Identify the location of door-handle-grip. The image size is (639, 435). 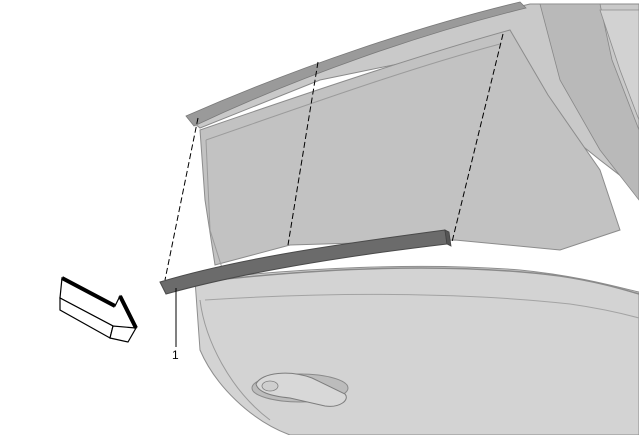
(301, 389).